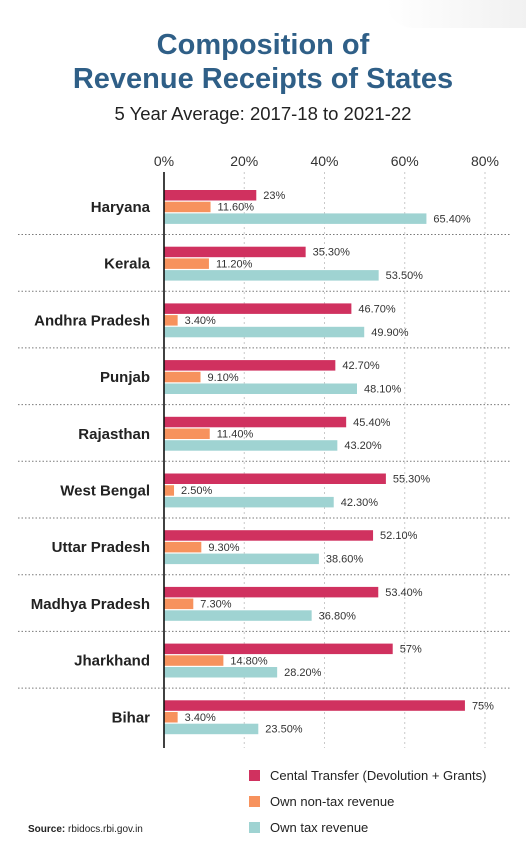 This screenshot has height=856, width=526. What do you see at coordinates (164, 161) in the screenshot?
I see `x-tick-label: 0%` at bounding box center [164, 161].